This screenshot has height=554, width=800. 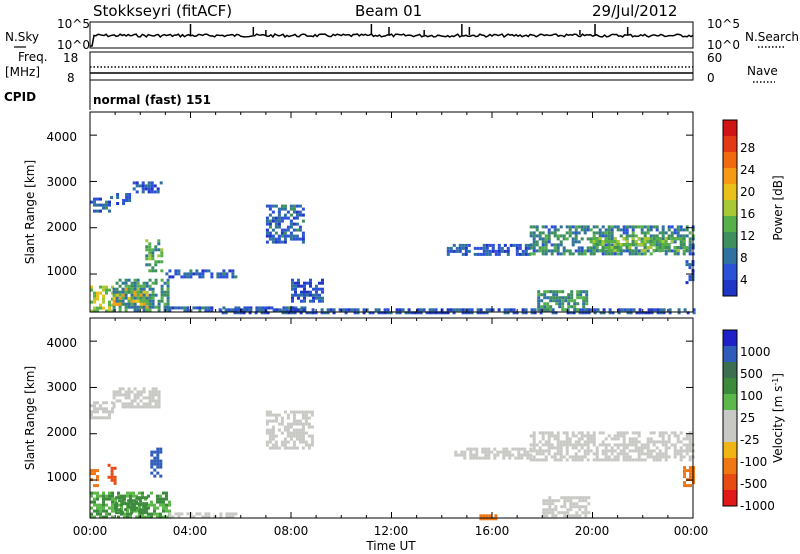 What do you see at coordinates (762, 71) in the screenshot?
I see `nave-label: Nave` at bounding box center [762, 71].